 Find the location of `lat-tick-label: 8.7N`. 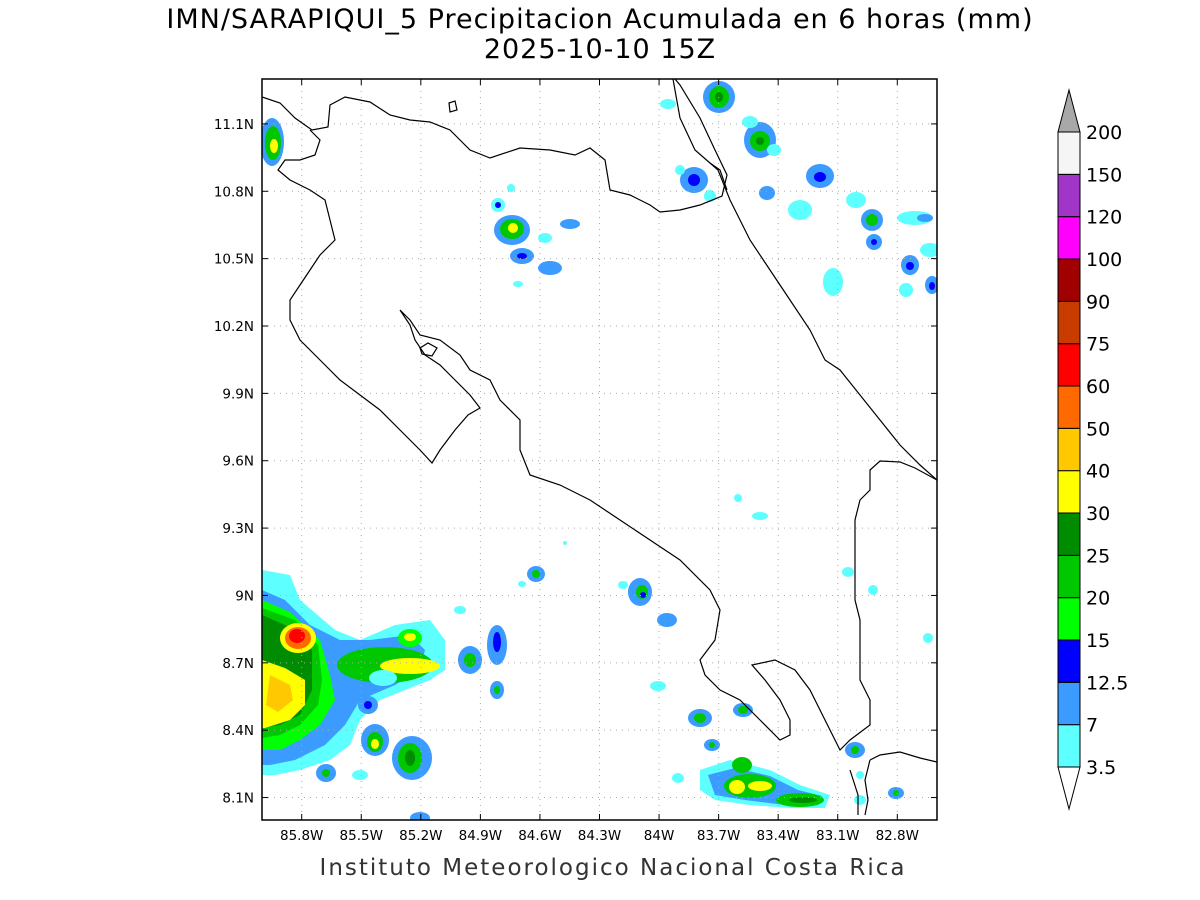

lat-tick-label: 8.7N is located at coordinates (238, 664).